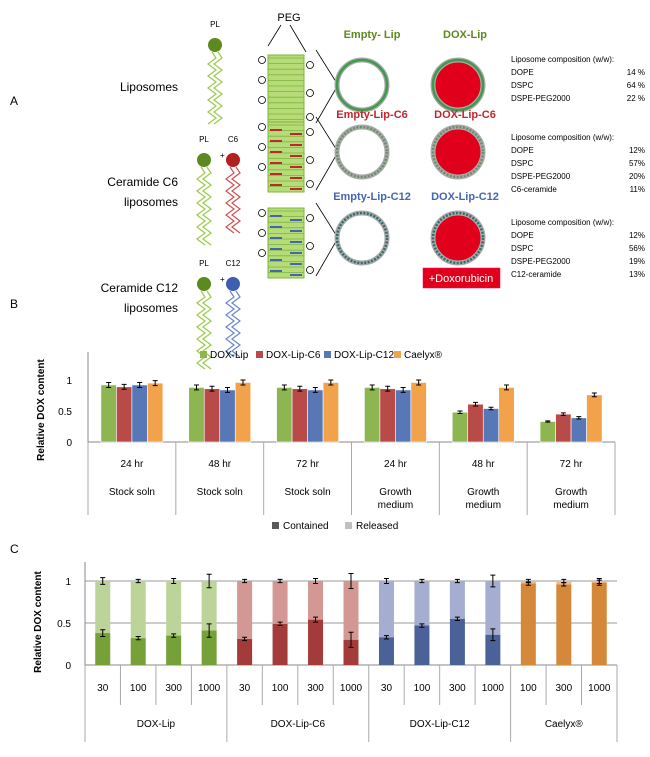 Image resolution: width=650 pixels, height=757 pixels. Describe the element at coordinates (465, 115) in the screenshot. I see `dox-liposome-label: DOX-Lip-C6` at that location.